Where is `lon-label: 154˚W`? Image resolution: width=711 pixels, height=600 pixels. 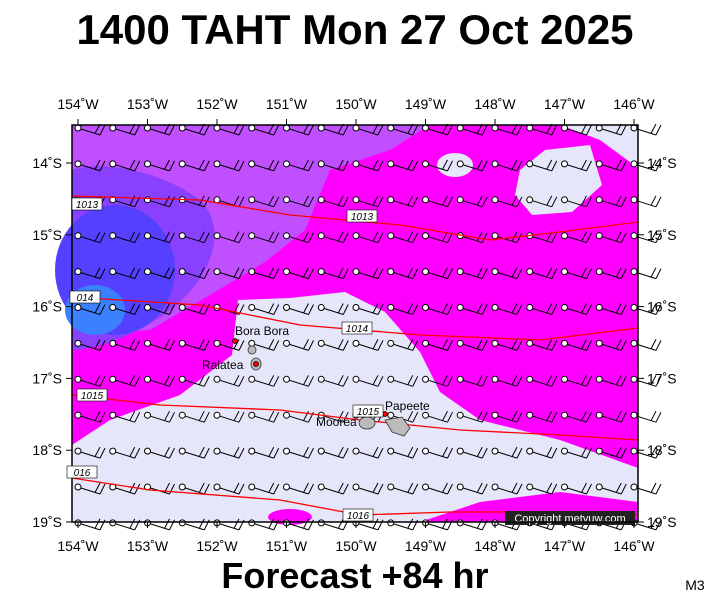
lon-label: 154˚W is located at coordinates (78, 546).